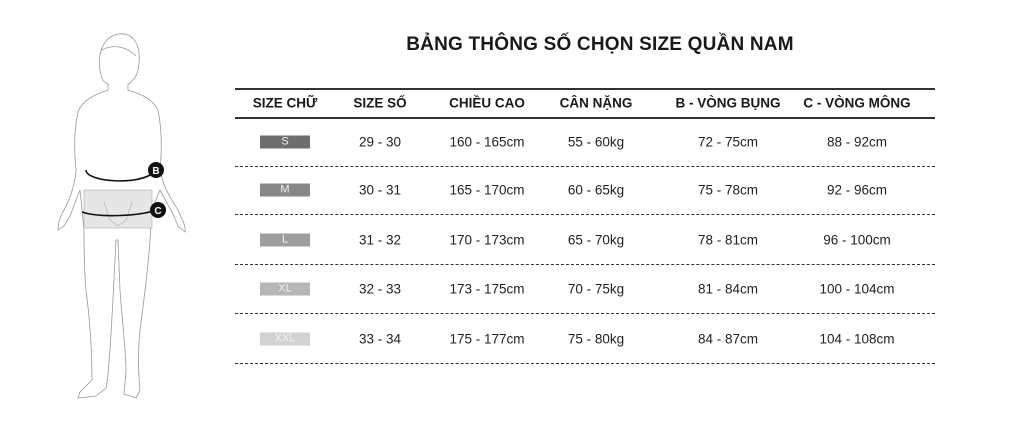 The image size is (1024, 440). Describe the element at coordinates (585, 89) in the screenshot. I see `header-top-rule` at that location.